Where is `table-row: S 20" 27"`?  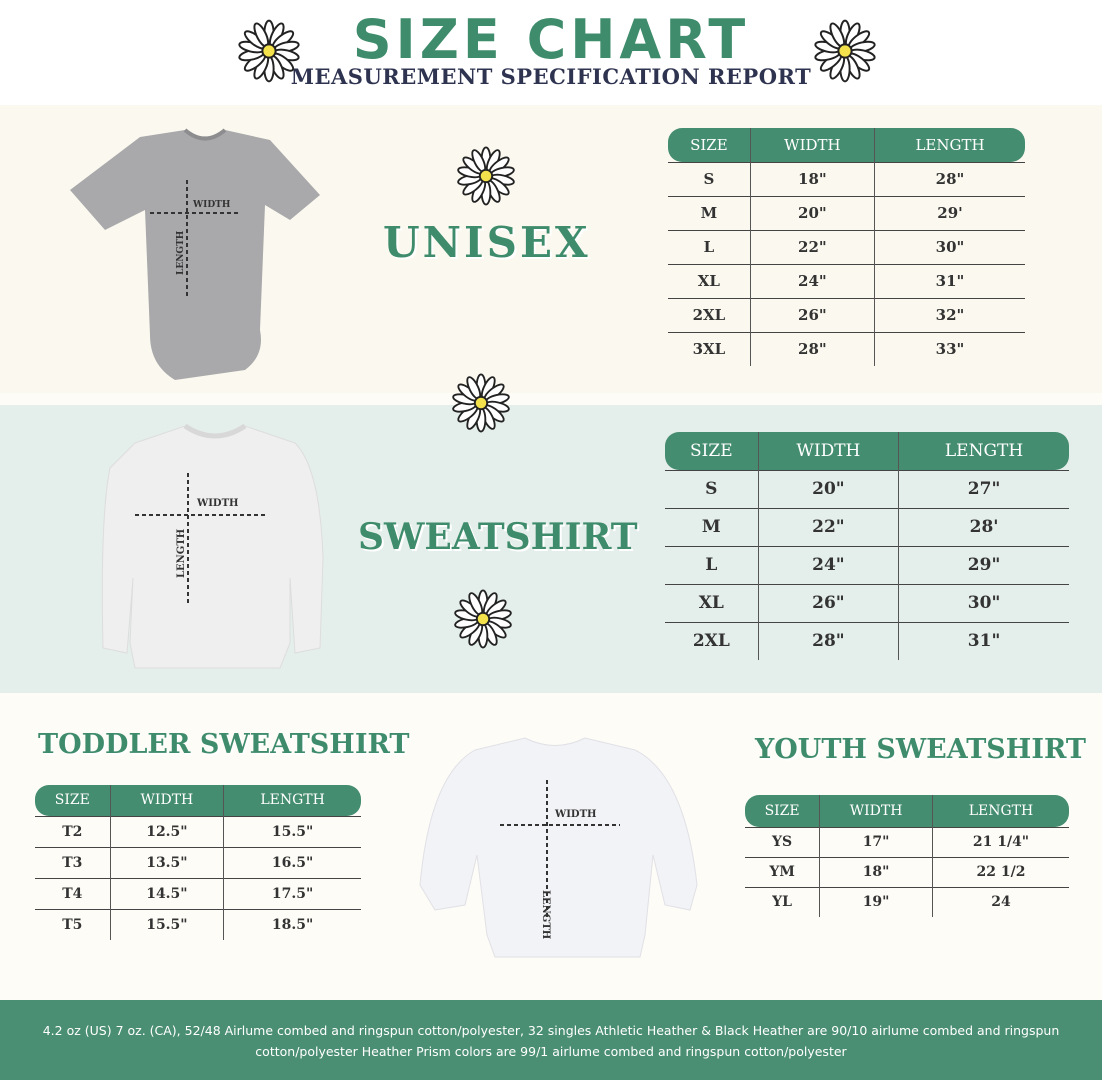 table-row: S 20" 27" is located at coordinates (867, 488).